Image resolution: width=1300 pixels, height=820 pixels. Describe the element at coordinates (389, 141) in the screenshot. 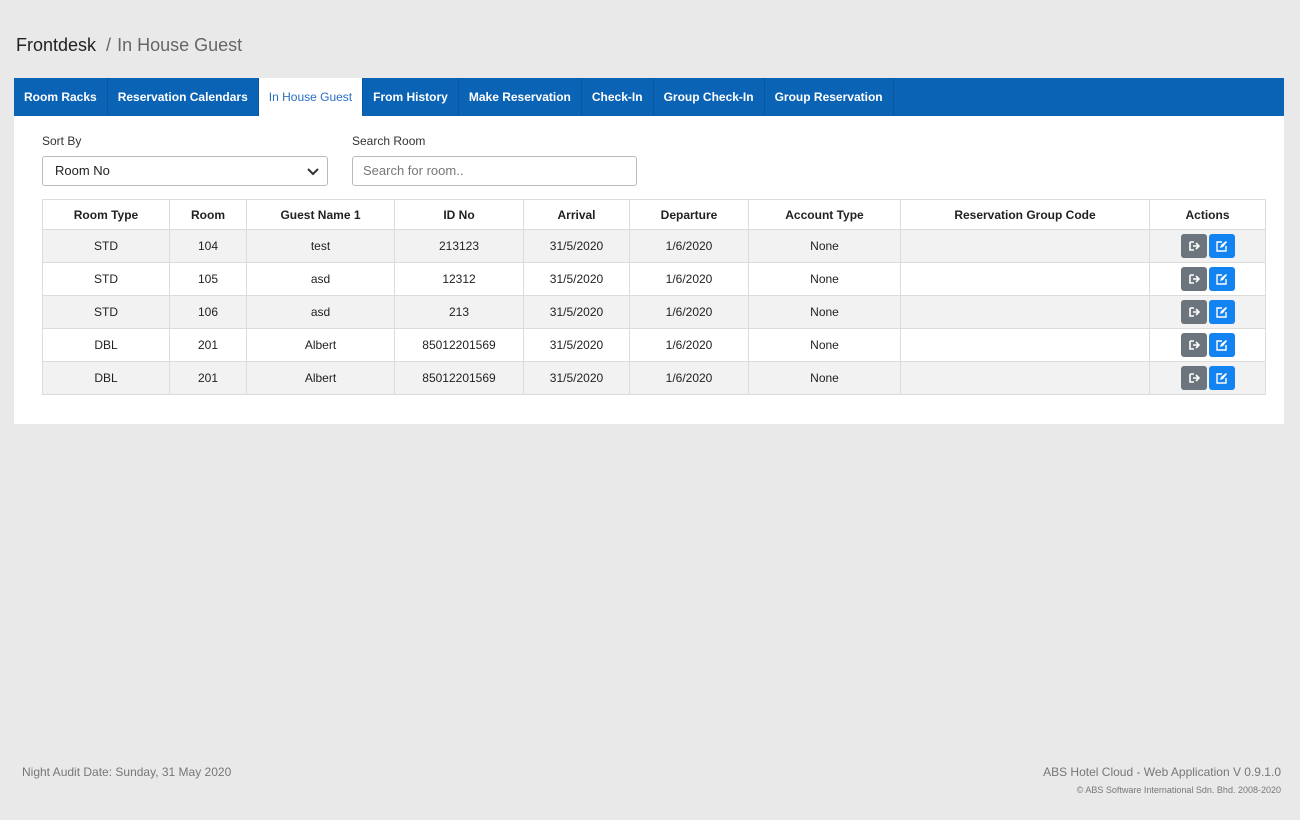

I see `search-label: Search Room` at that location.